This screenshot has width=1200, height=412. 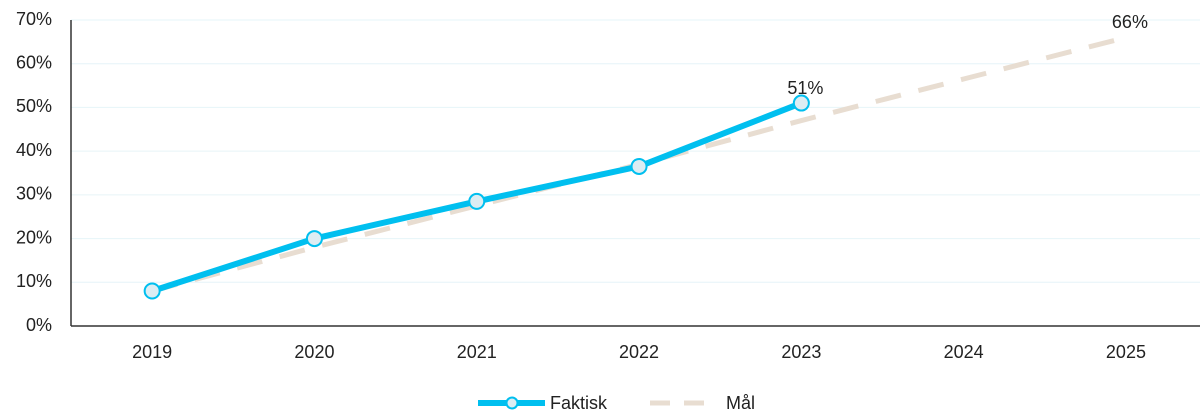 I want to click on data-label: 66%, so click(x=1130, y=22).